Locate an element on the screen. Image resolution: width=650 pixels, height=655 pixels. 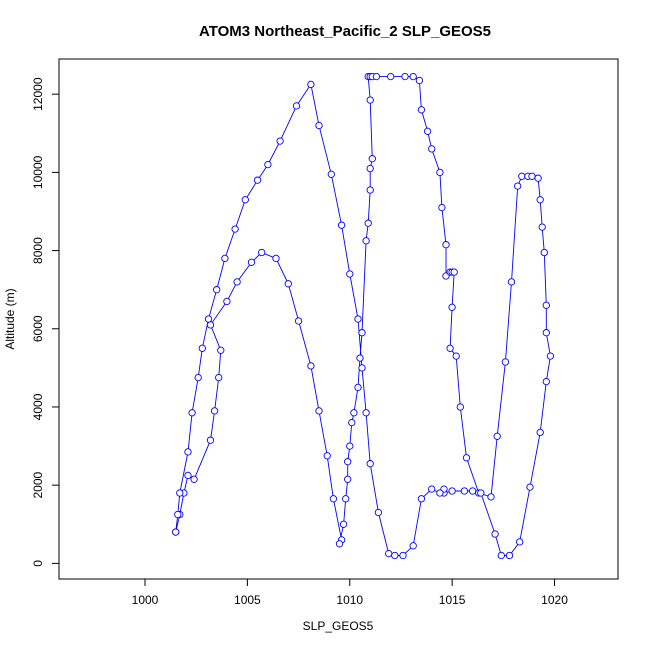
x-axis-label: SLP_GEOS5 is located at coordinates (338, 626).